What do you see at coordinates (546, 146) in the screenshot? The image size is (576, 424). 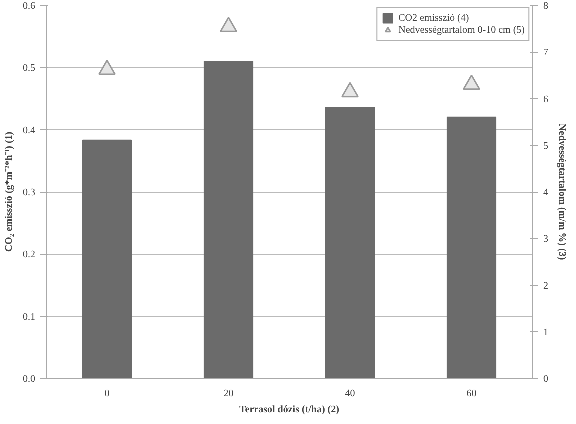 I see `y2-tick-label: 5` at bounding box center [546, 146].